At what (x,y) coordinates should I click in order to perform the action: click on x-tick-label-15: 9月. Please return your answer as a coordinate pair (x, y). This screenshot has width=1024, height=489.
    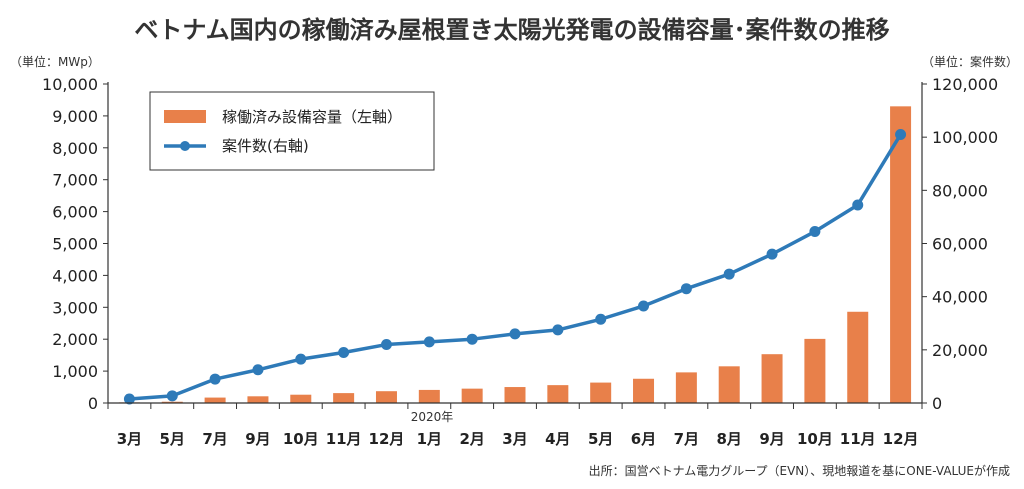
    Looking at the image, I should click on (771, 439).